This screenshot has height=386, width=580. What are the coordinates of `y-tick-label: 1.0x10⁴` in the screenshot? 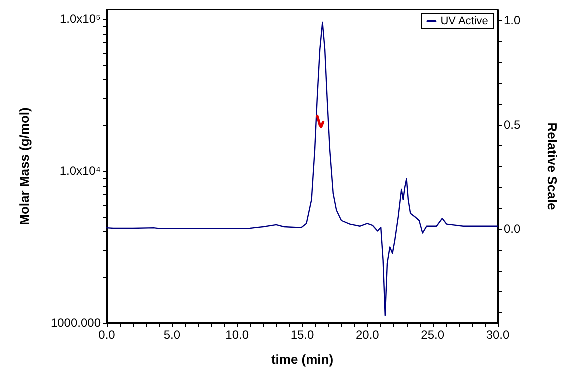 It's located at (80, 171).